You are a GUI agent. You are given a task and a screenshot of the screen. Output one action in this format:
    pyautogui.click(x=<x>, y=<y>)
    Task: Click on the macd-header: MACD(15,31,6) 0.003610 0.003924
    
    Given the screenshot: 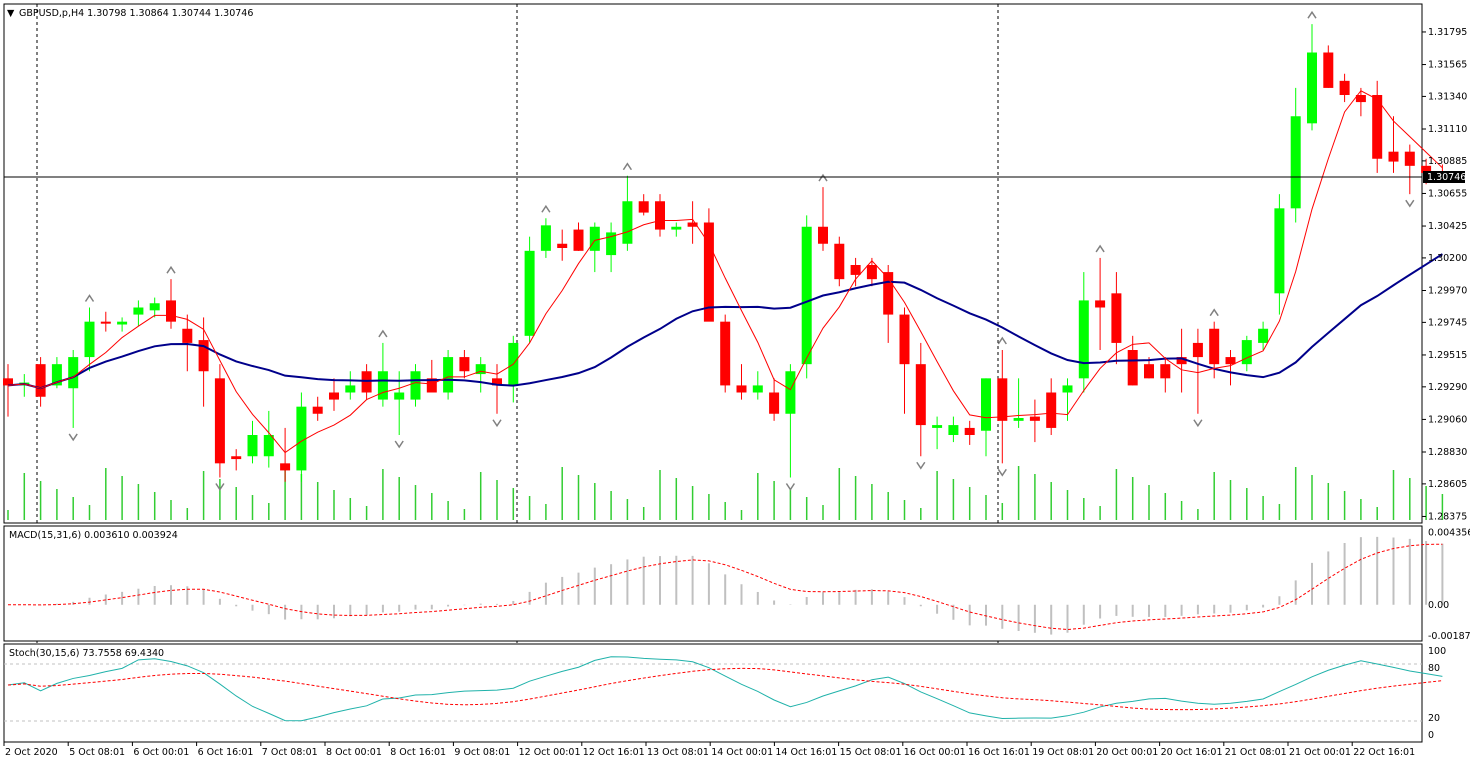 What is the action you would take?
    pyautogui.click(x=93, y=535)
    